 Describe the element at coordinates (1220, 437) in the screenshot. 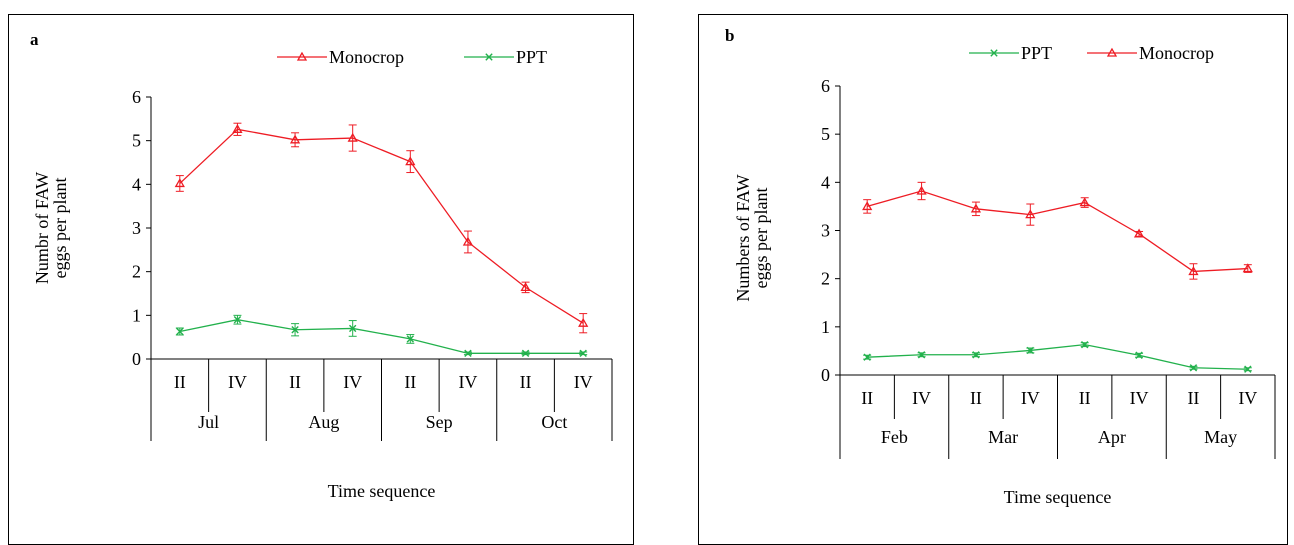

I see `x-group-label: May` at that location.